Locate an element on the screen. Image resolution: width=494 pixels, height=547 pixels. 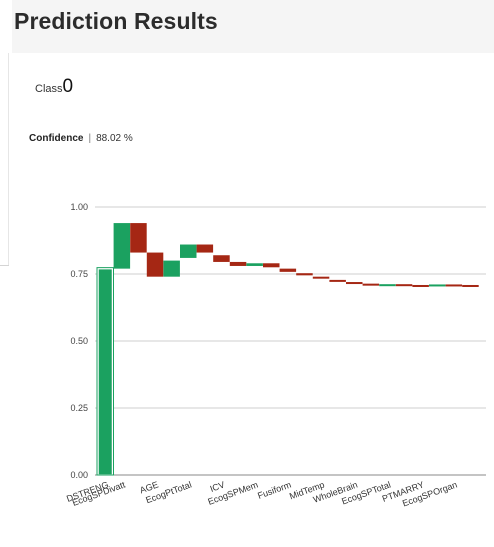
y-tick-label: 0.00 is located at coordinates (79, 475).